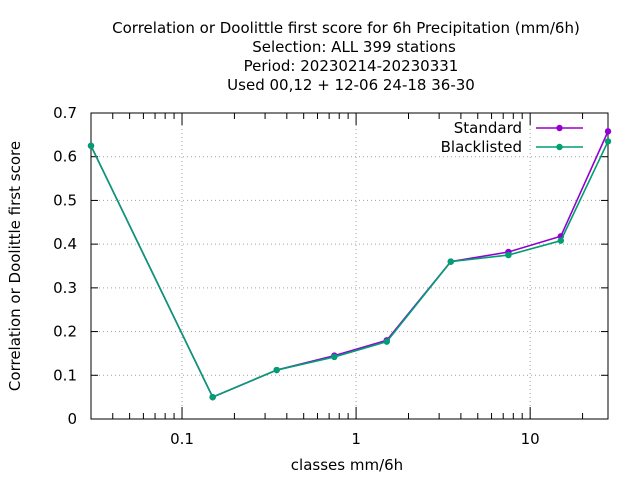  Describe the element at coordinates (481, 147) in the screenshot. I see `legend-label: Blacklisted` at that location.